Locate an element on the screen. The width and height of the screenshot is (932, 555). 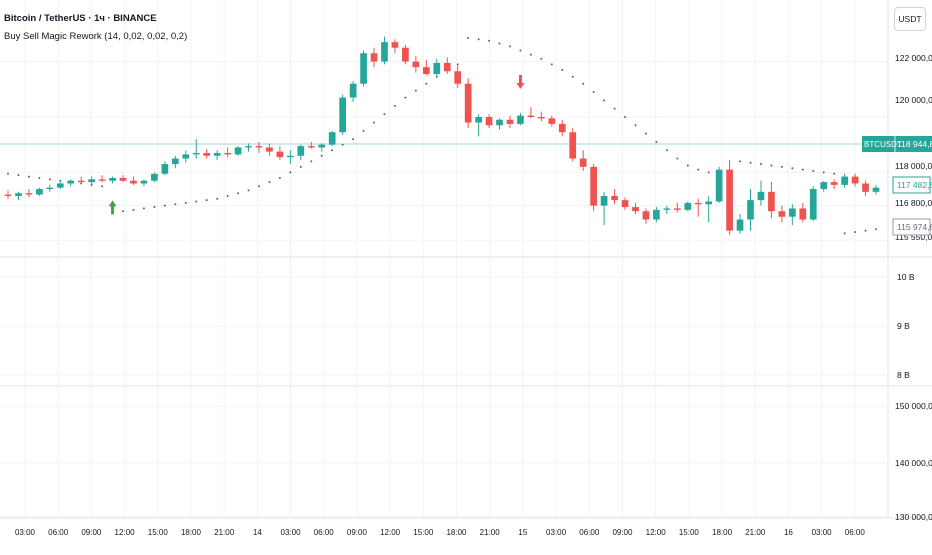
volume-axis-label: 10 B is located at coordinates (906, 277).